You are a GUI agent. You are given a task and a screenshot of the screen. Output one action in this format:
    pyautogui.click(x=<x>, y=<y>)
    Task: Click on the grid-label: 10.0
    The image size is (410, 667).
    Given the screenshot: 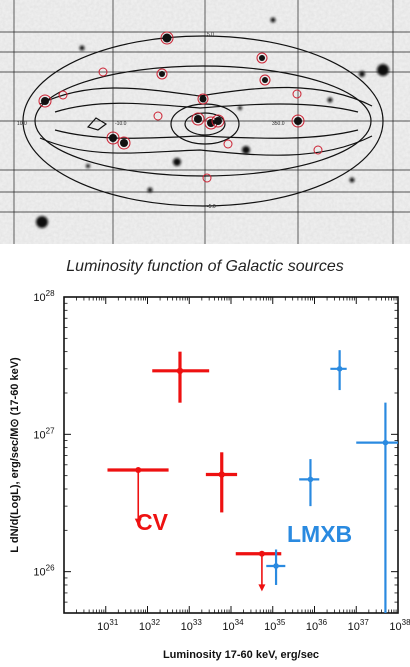 What is the action you would take?
    pyautogui.click(x=22, y=124)
    